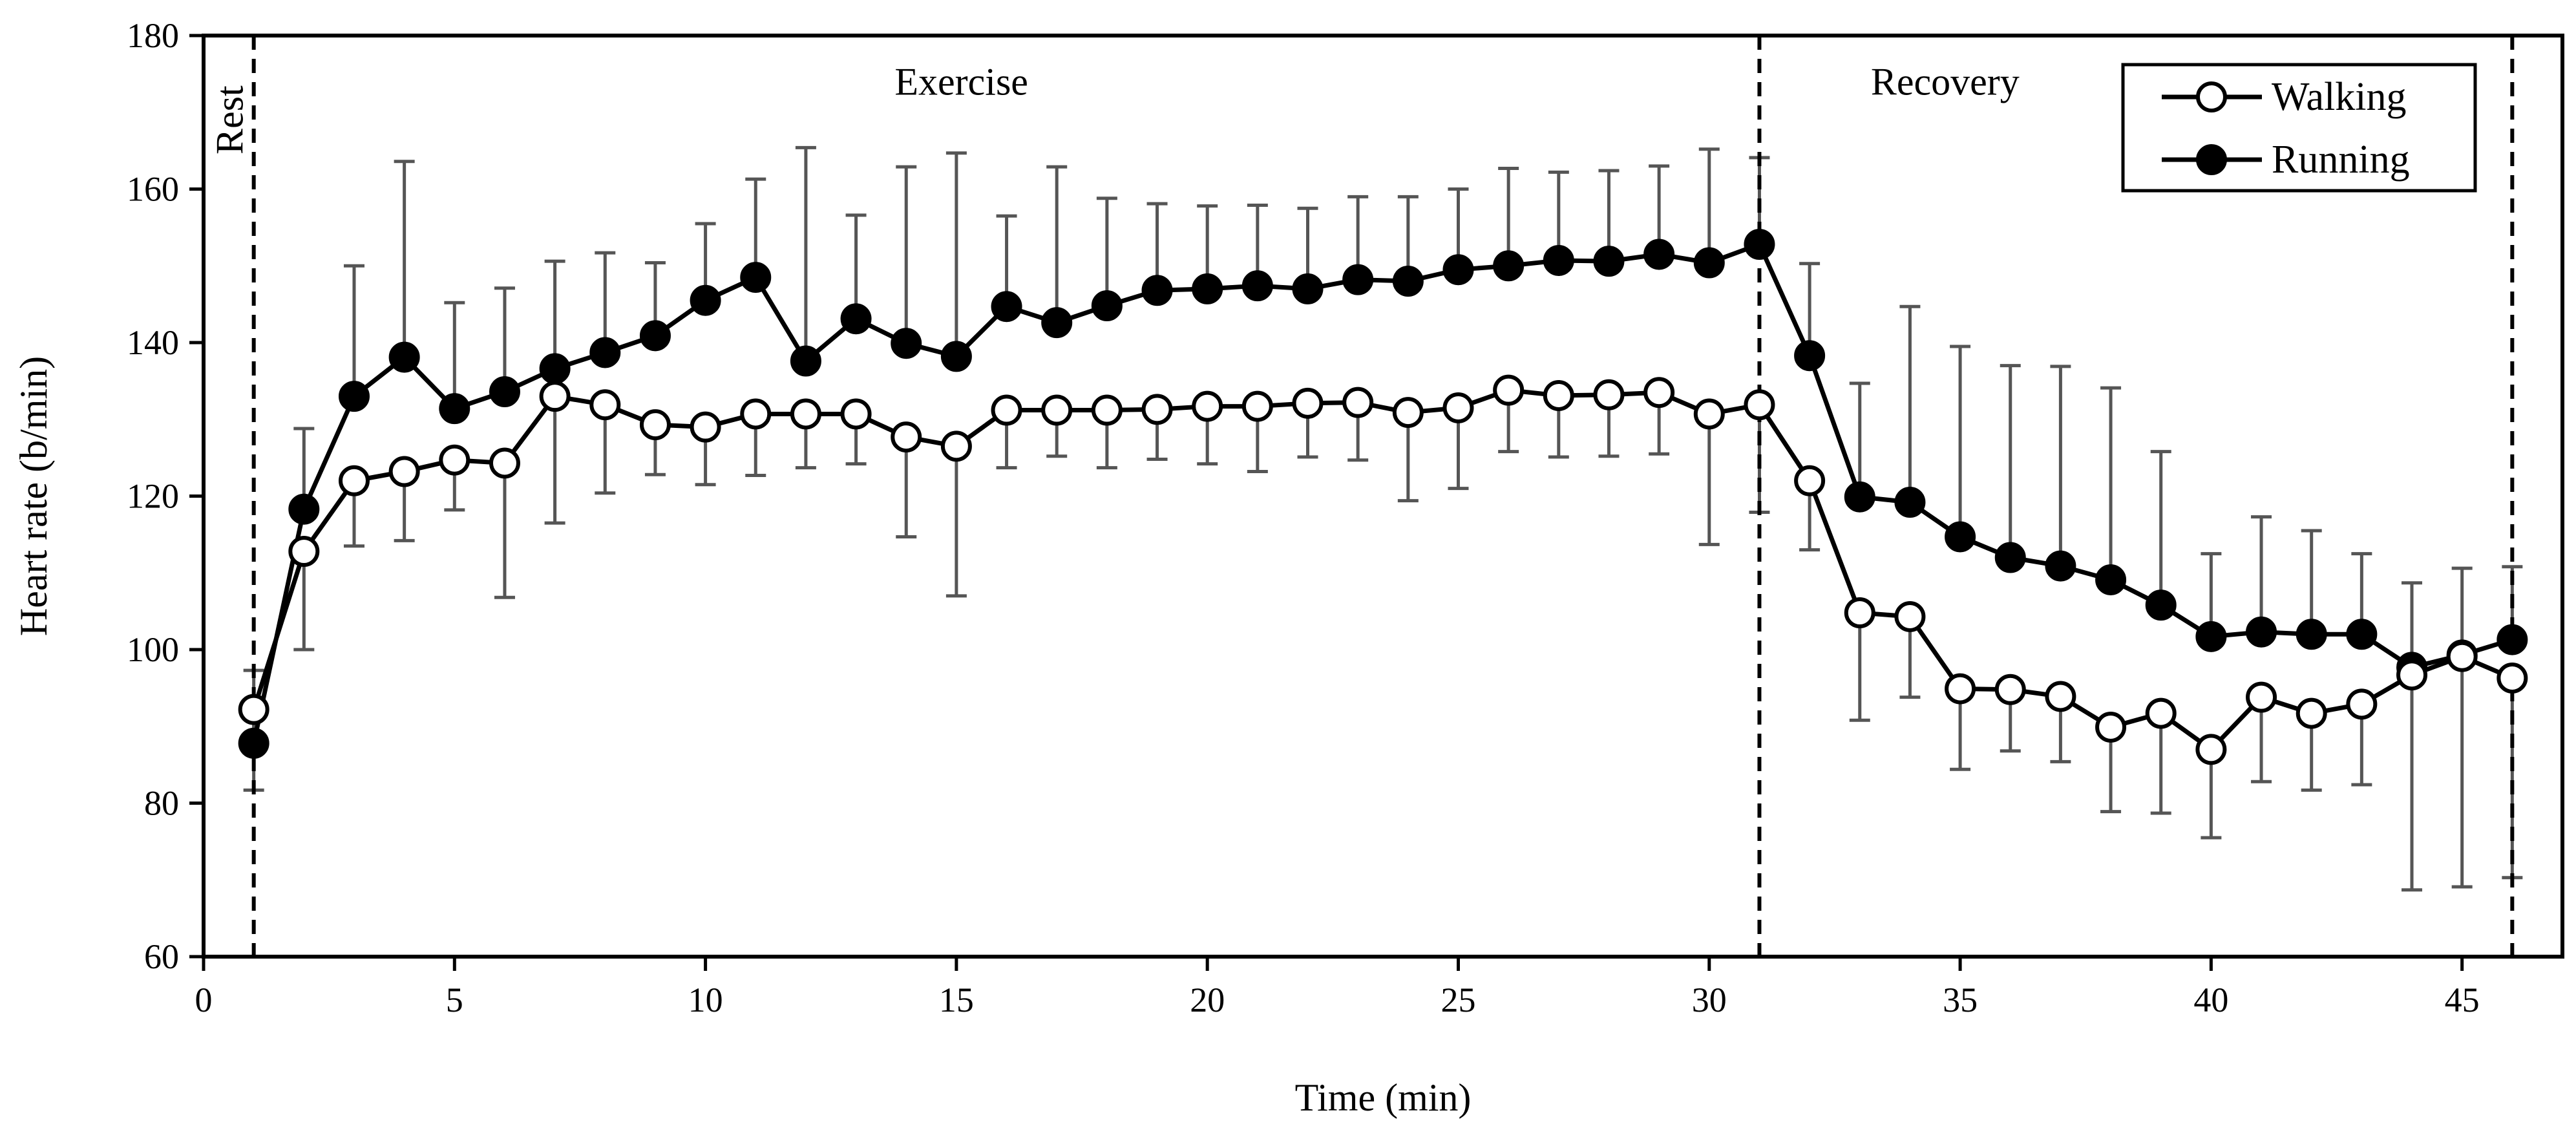 Image resolution: width=2576 pixels, height=1126 pixels. What do you see at coordinates (204, 1000) in the screenshot?
I see `x-tick-label: 0` at bounding box center [204, 1000].